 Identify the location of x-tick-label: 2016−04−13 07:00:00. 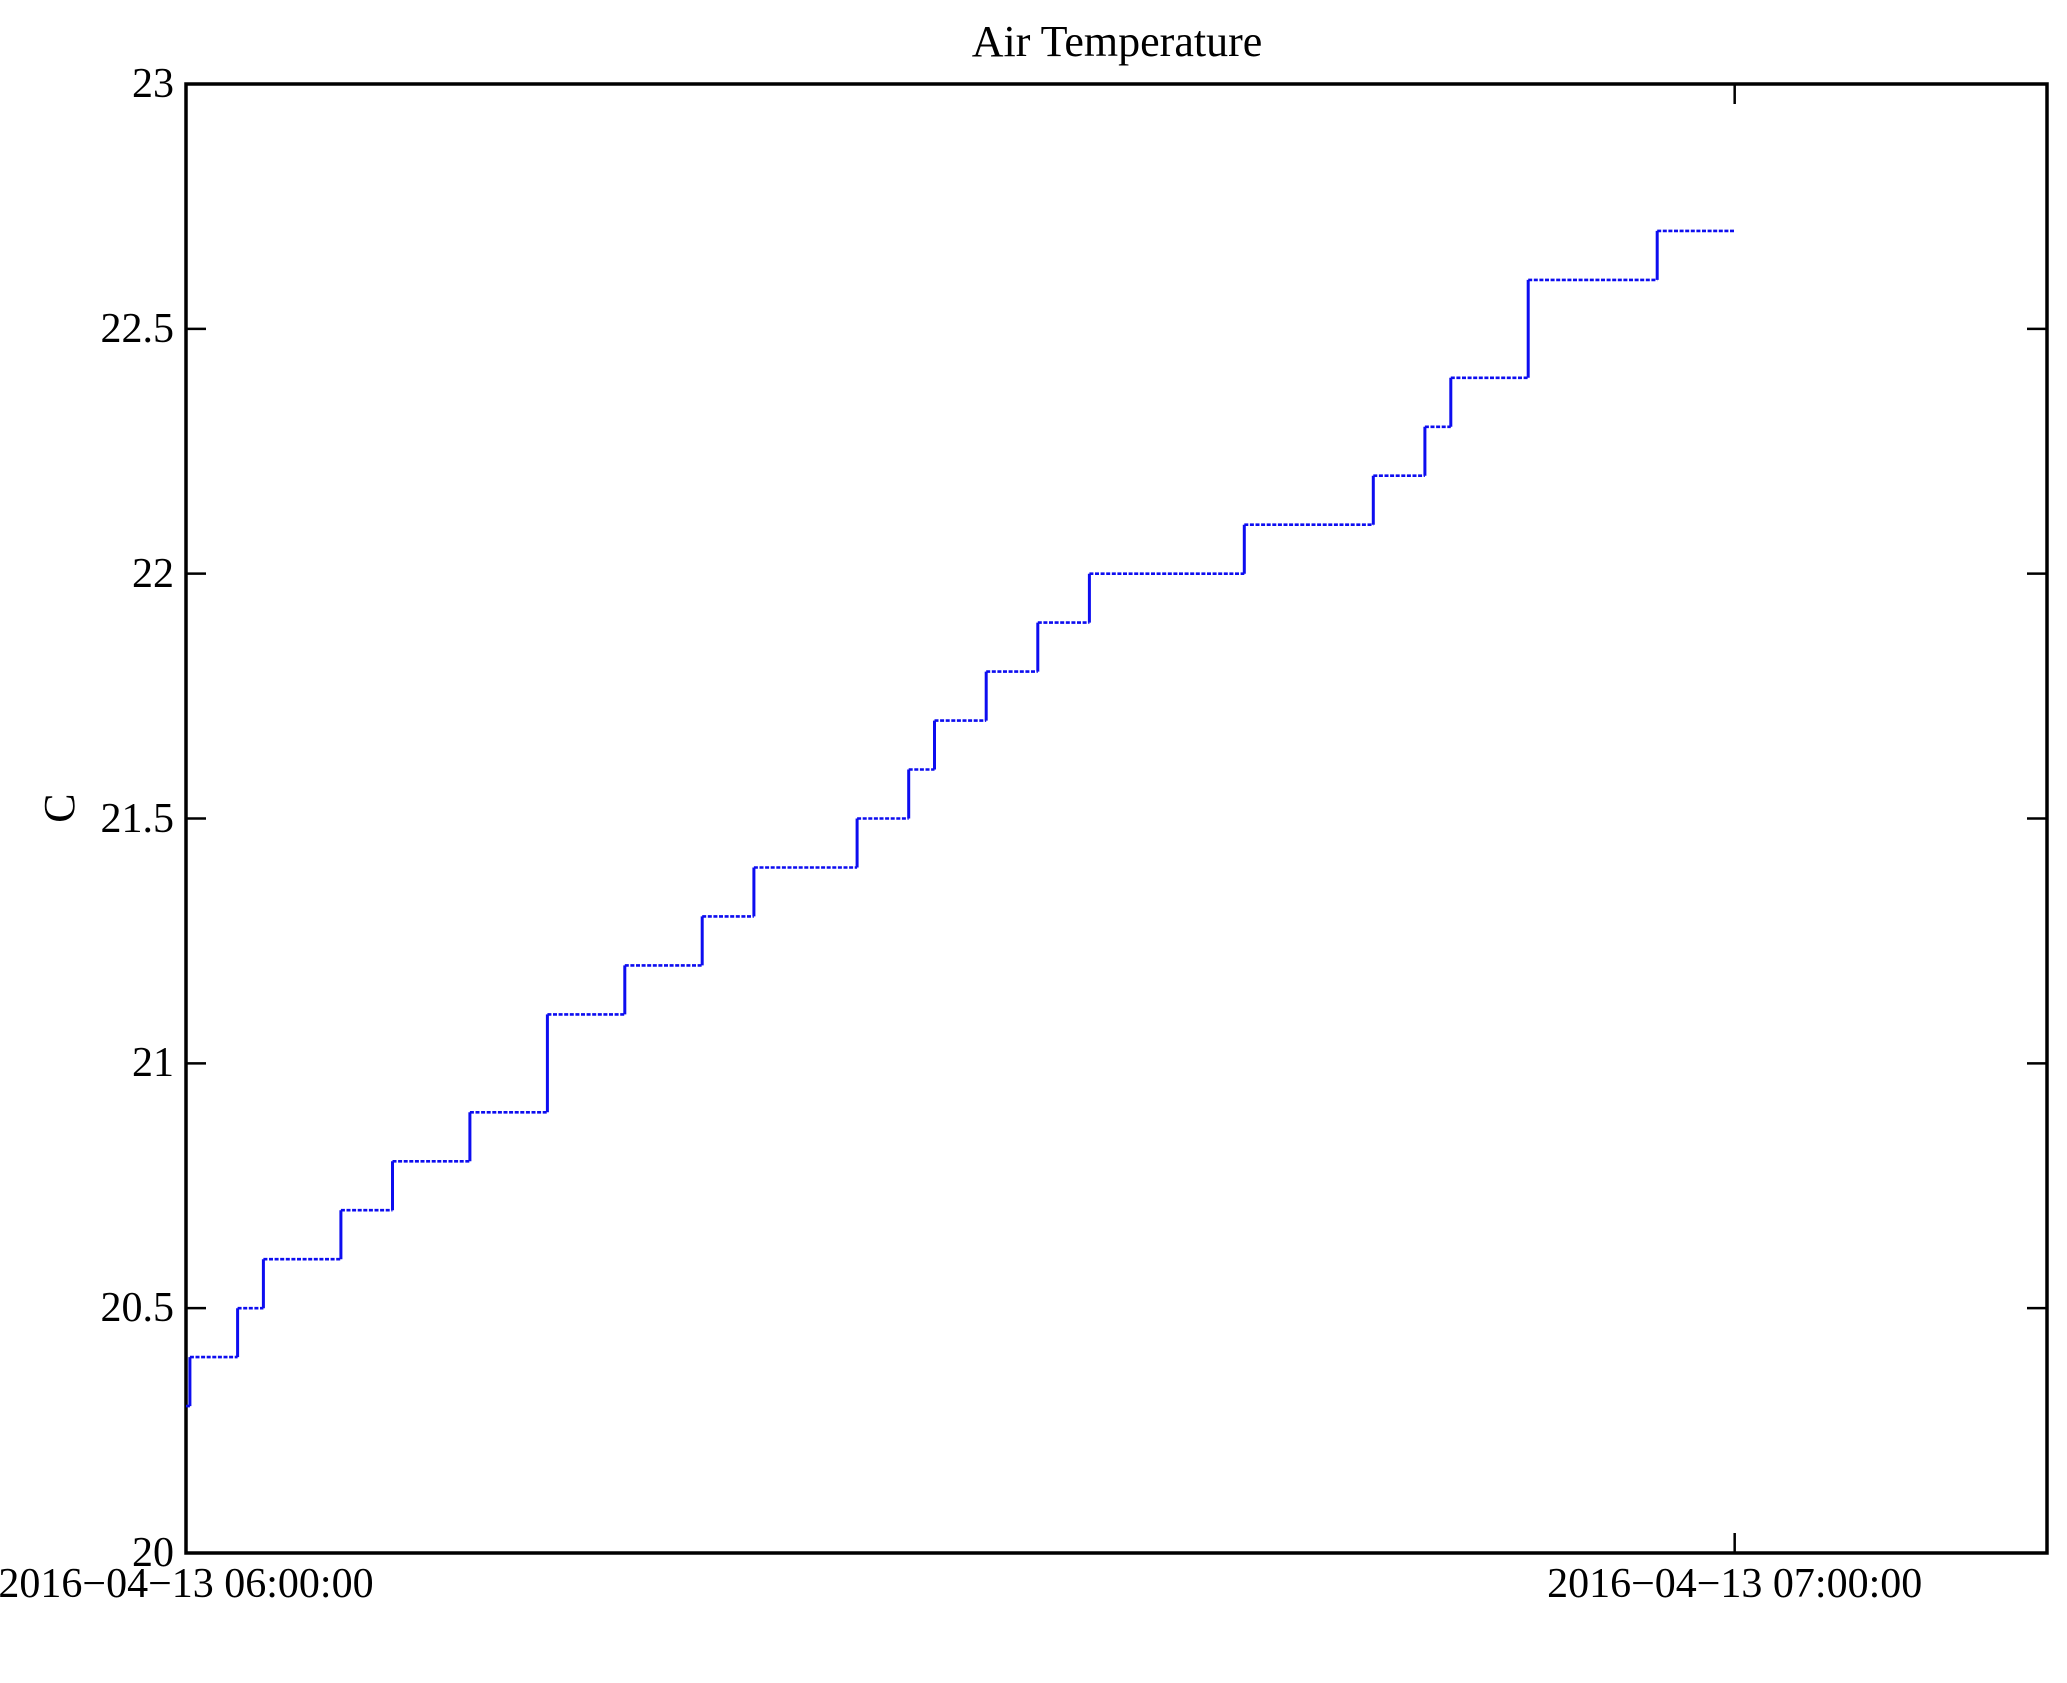
(1735, 1584).